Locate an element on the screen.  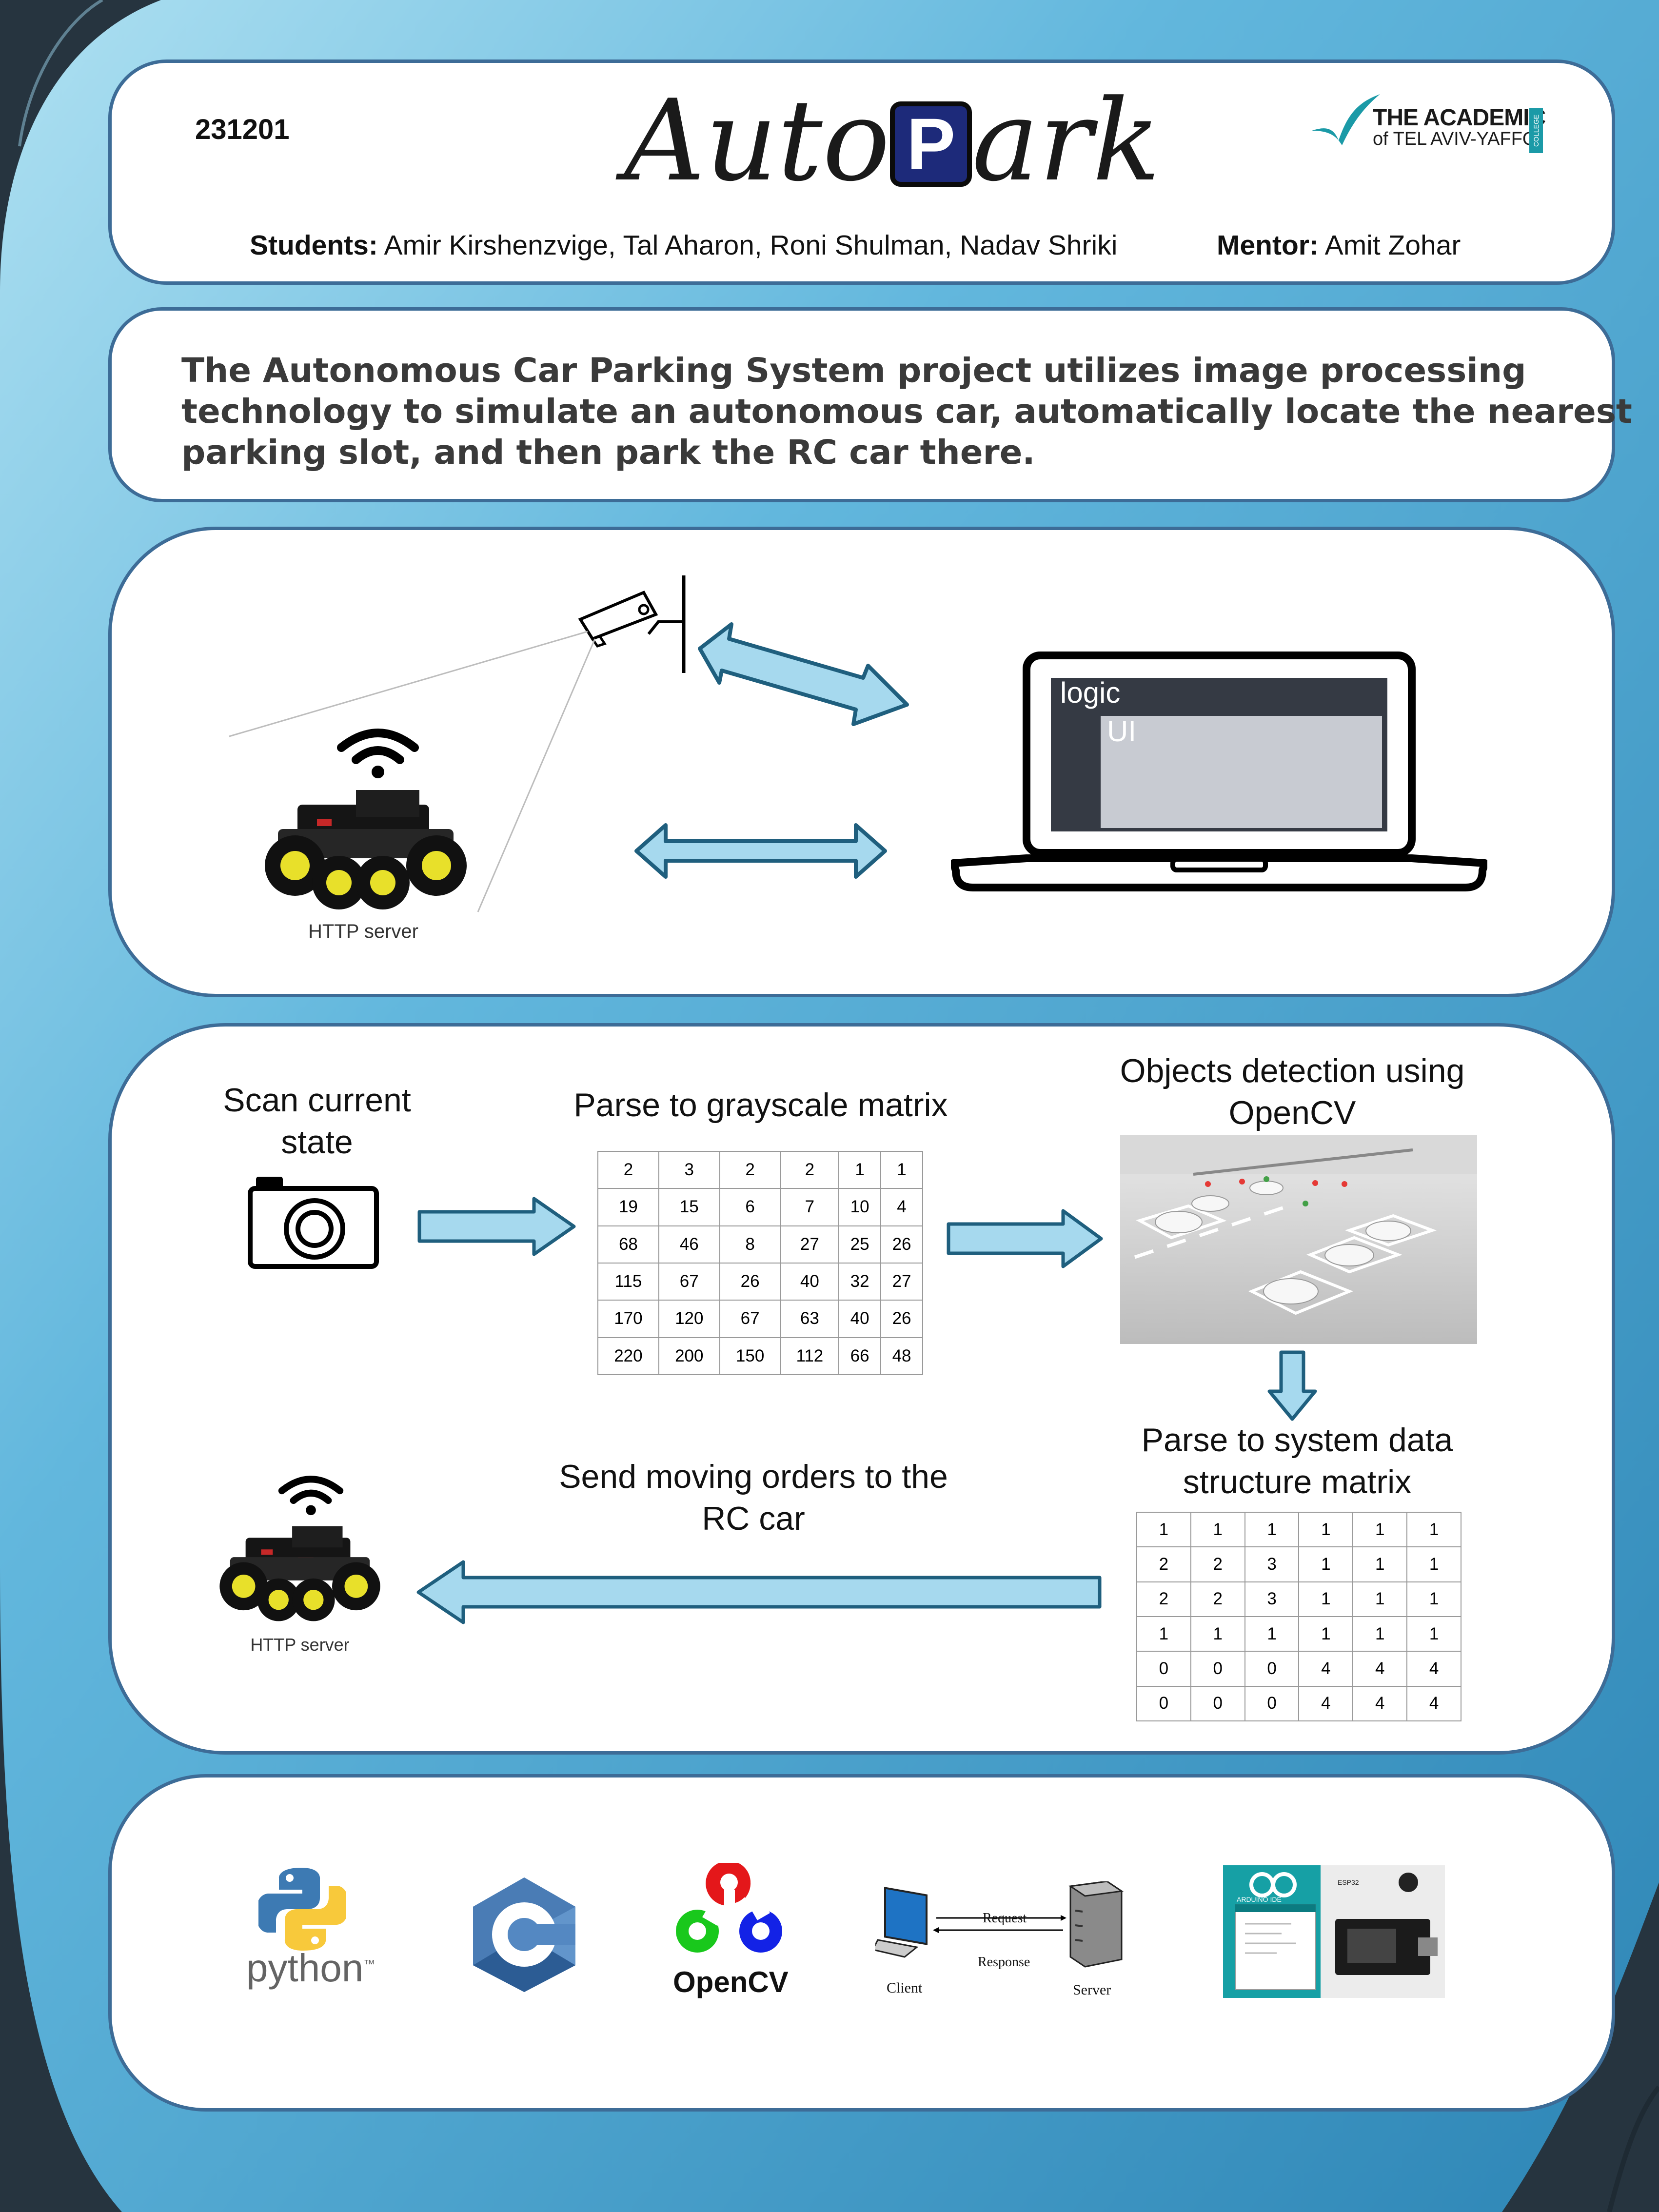
detection-to-structure-arrow is located at coordinates (1292, 1385).